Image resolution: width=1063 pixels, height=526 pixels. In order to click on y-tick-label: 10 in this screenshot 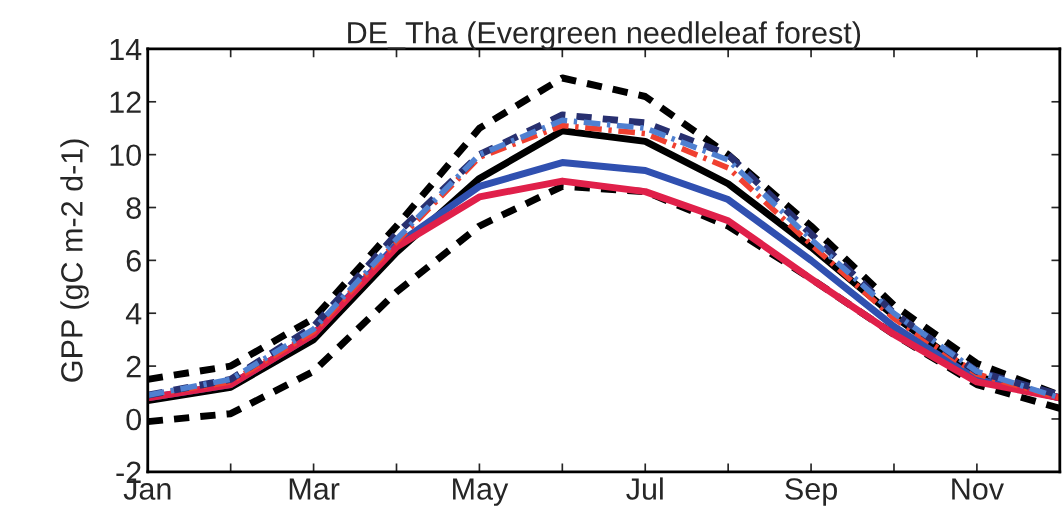, I will do `click(126, 155)`.